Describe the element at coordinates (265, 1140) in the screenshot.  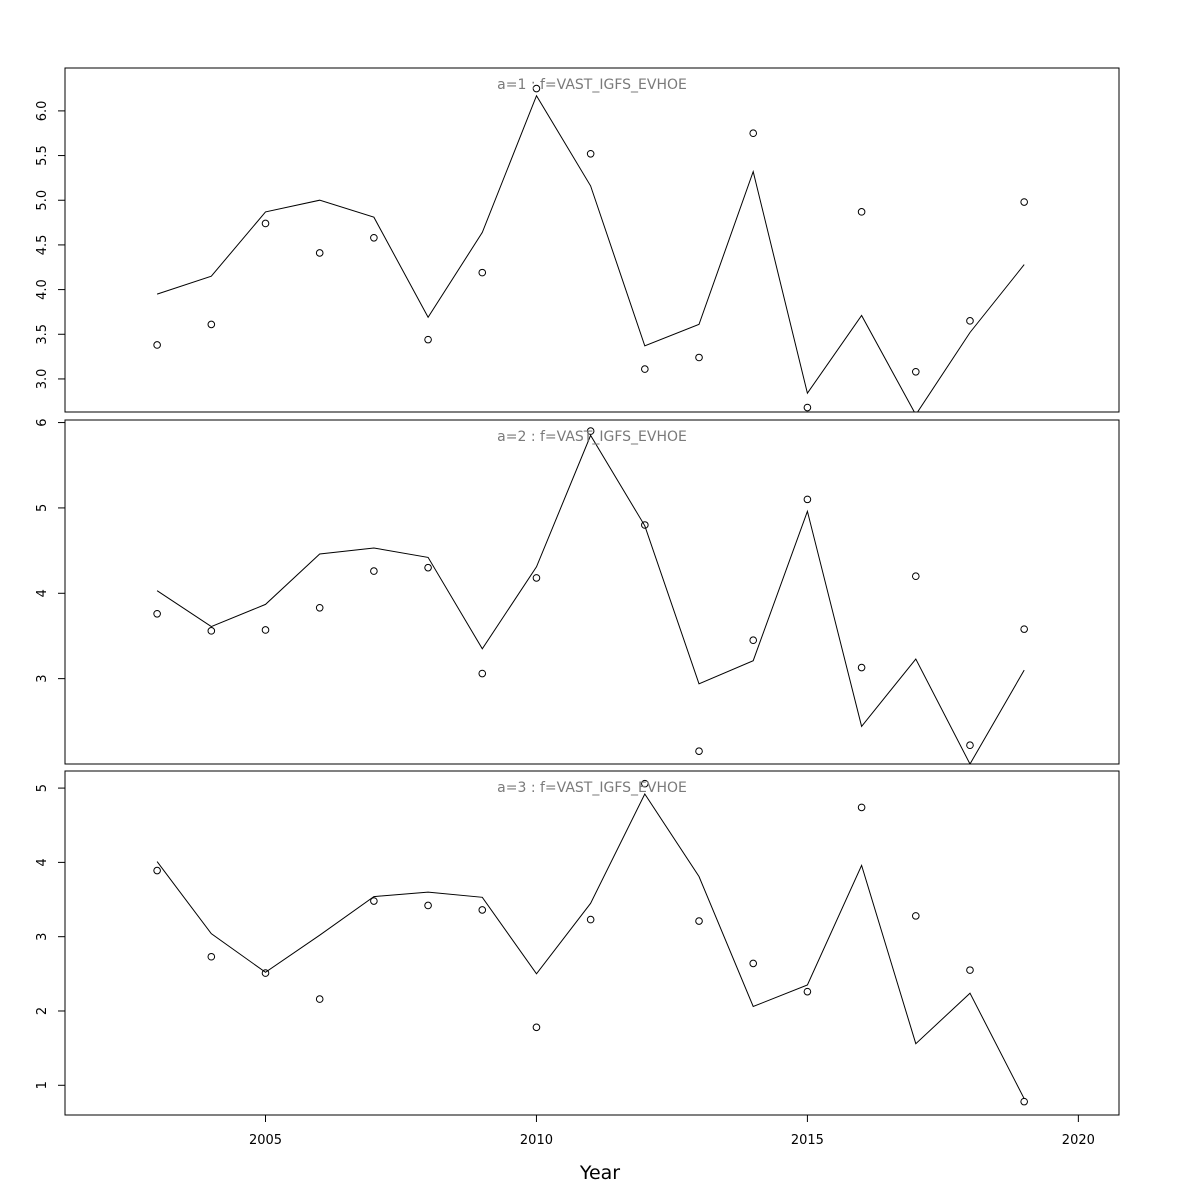
I see `x-tick-label: 2005` at that location.